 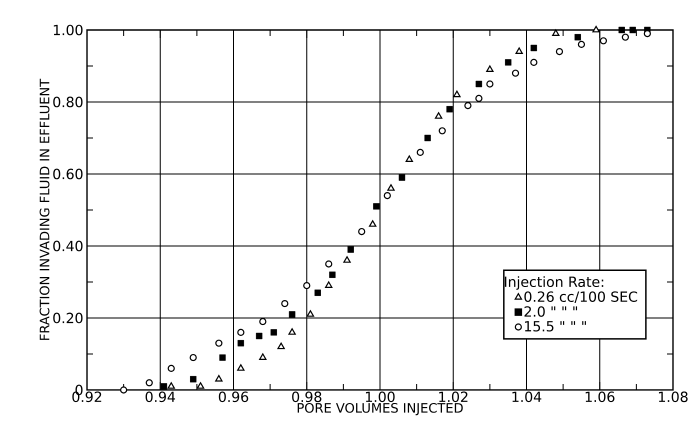 What do you see at coordinates (68, 174) in the screenshot?
I see `y-tick-label: 0.60` at bounding box center [68, 174].